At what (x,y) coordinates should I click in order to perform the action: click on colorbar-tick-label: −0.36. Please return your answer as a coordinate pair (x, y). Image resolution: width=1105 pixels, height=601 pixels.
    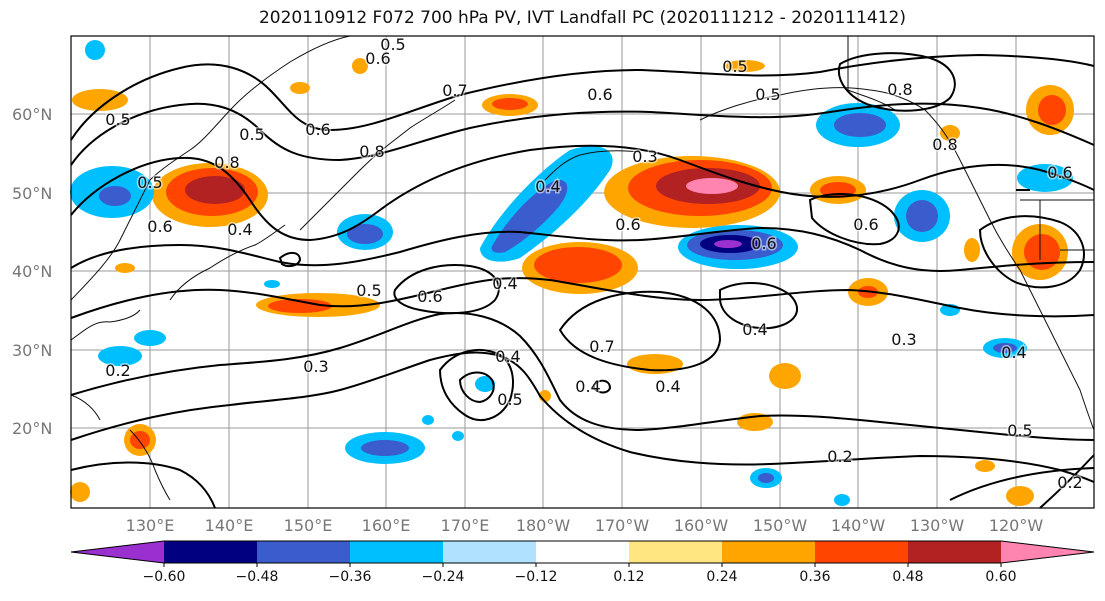
    Looking at the image, I should click on (350, 577).